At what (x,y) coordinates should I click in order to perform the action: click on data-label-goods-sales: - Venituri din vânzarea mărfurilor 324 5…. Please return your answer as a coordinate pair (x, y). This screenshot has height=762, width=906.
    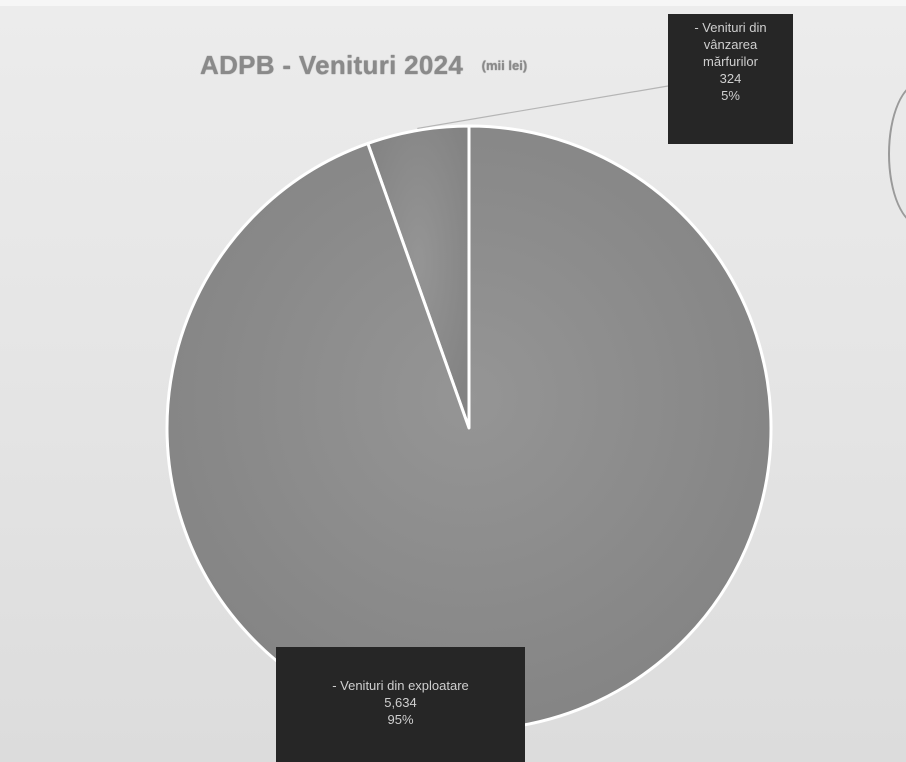
    Looking at the image, I should click on (730, 79).